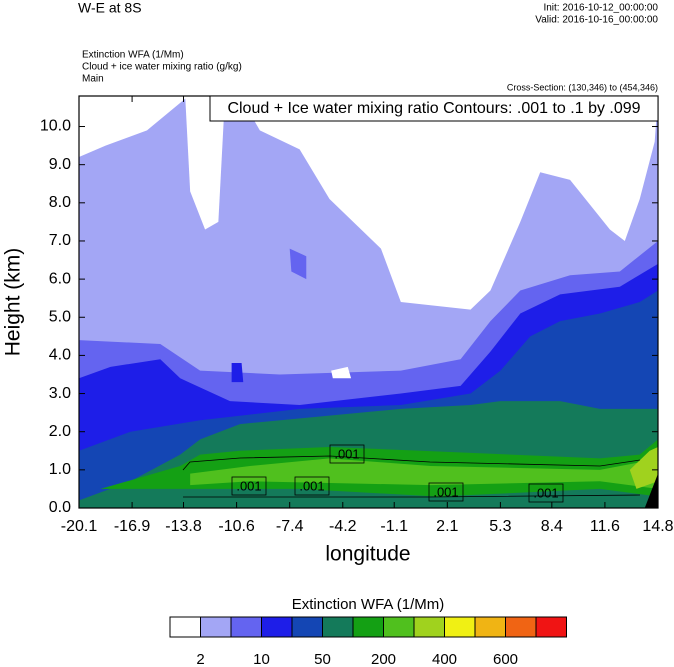  I want to click on field-label: Extinction WFA (1/Mm), so click(133, 55).